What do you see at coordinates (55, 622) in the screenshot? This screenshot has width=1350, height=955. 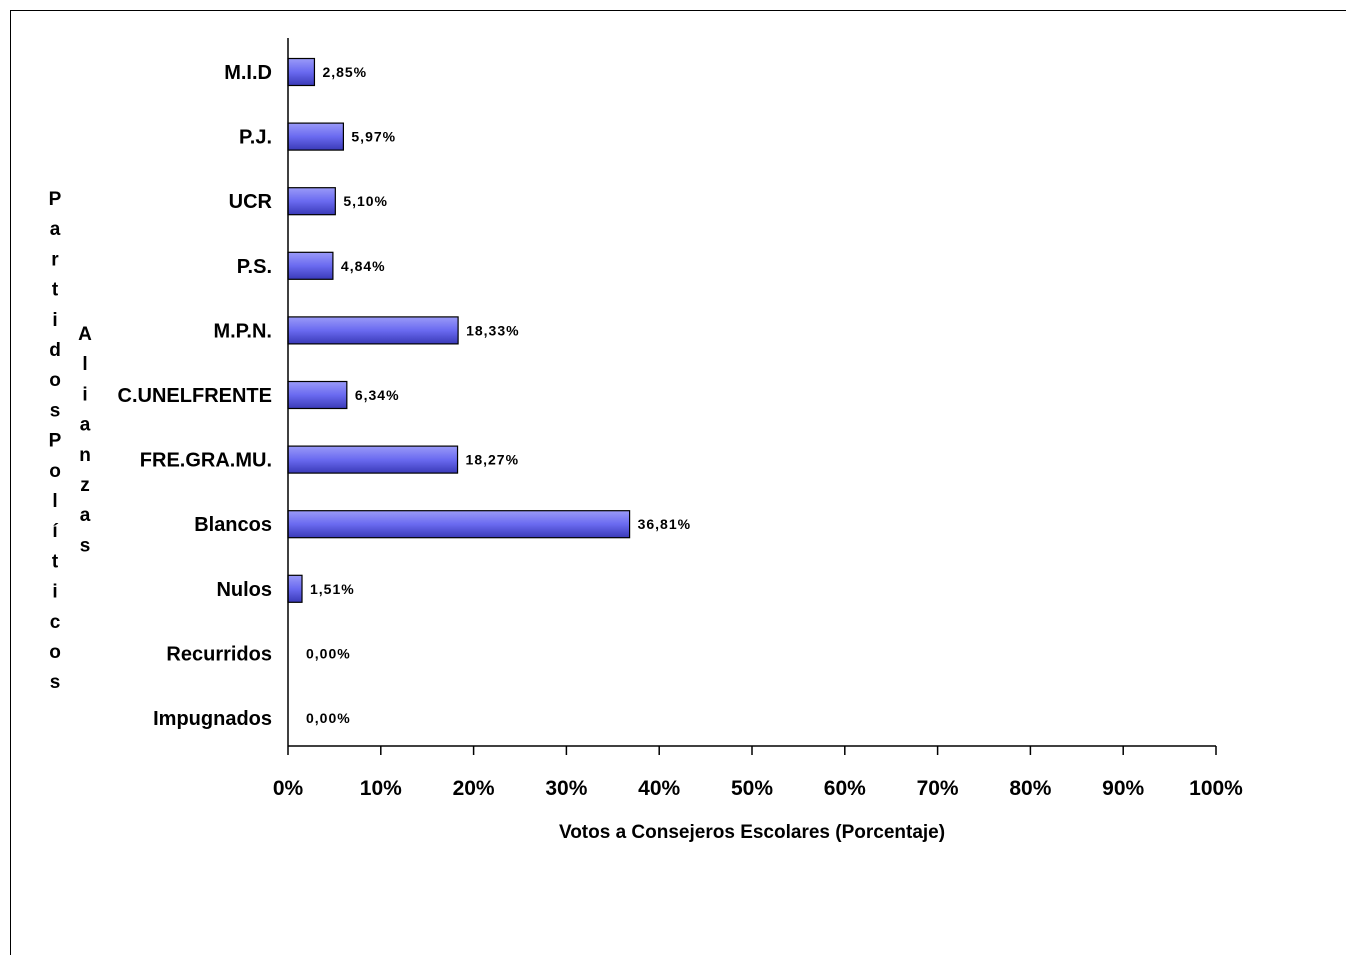 I see `y-axis-title-partidos-char: c` at bounding box center [55, 622].